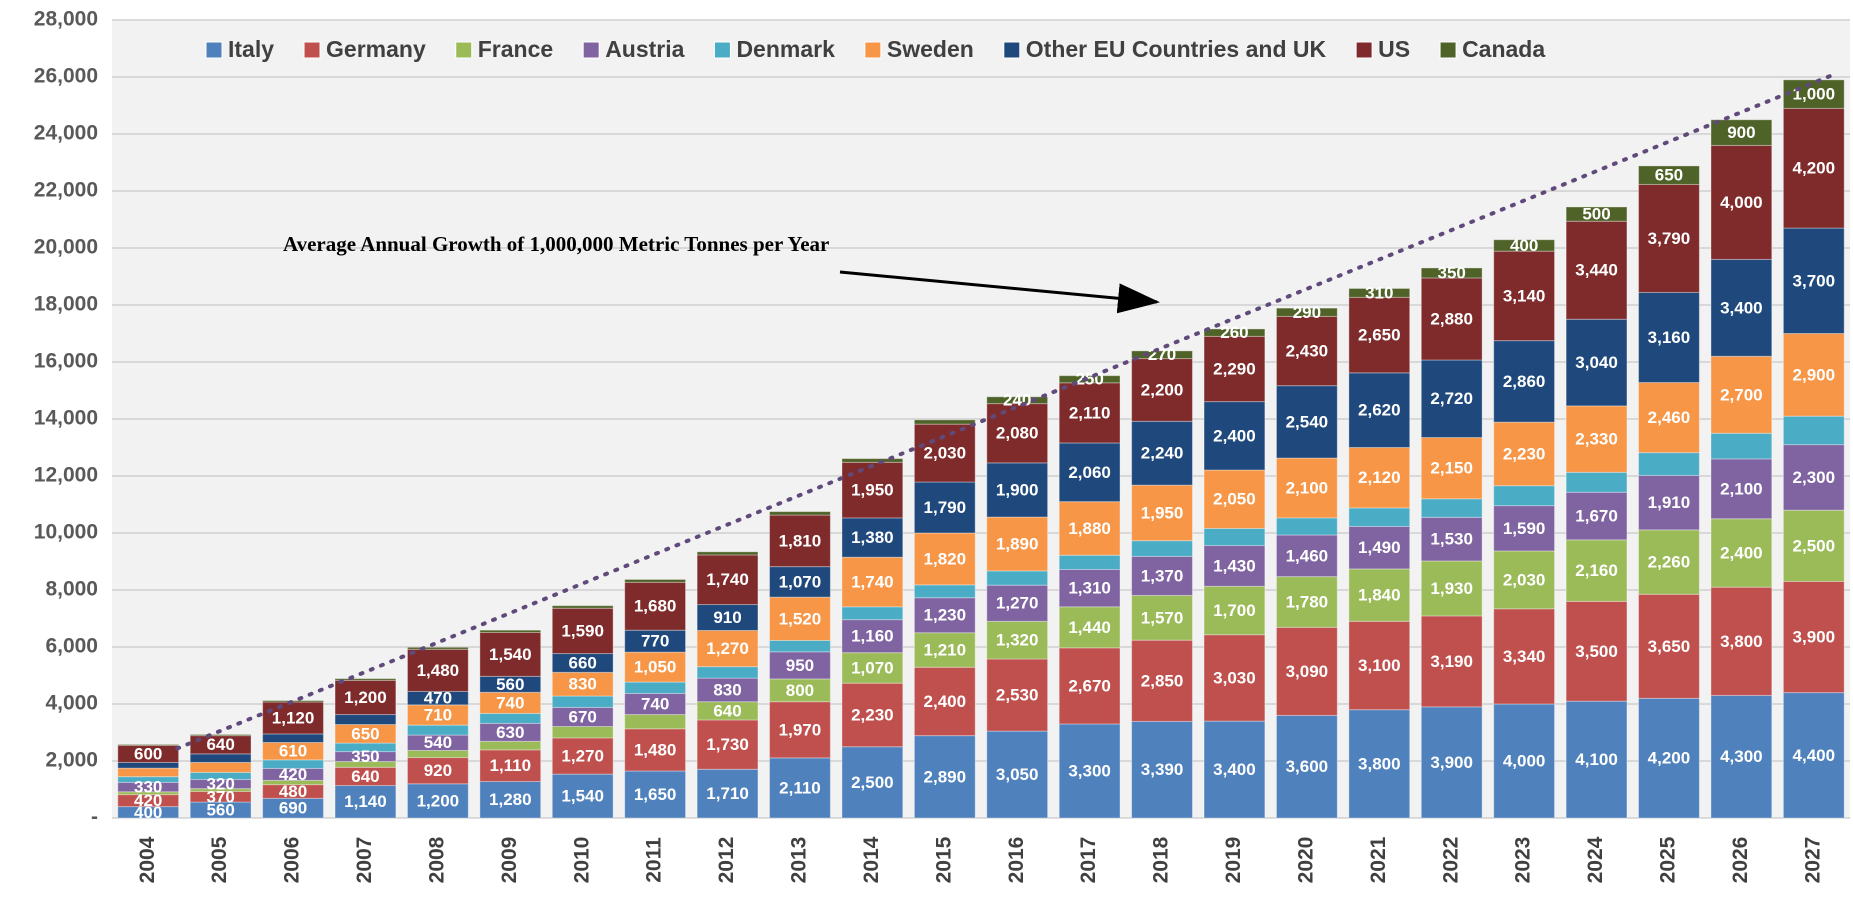  What do you see at coordinates (945, 507) in the screenshot?
I see `data-label: 1,790` at bounding box center [945, 507].